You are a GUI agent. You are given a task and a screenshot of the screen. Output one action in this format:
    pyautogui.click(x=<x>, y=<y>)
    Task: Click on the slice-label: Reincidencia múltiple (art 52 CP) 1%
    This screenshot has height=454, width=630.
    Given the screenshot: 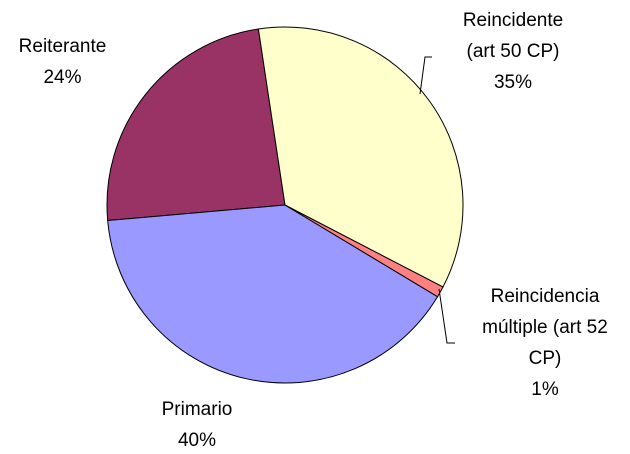 What is the action you would take?
    pyautogui.click(x=545, y=343)
    